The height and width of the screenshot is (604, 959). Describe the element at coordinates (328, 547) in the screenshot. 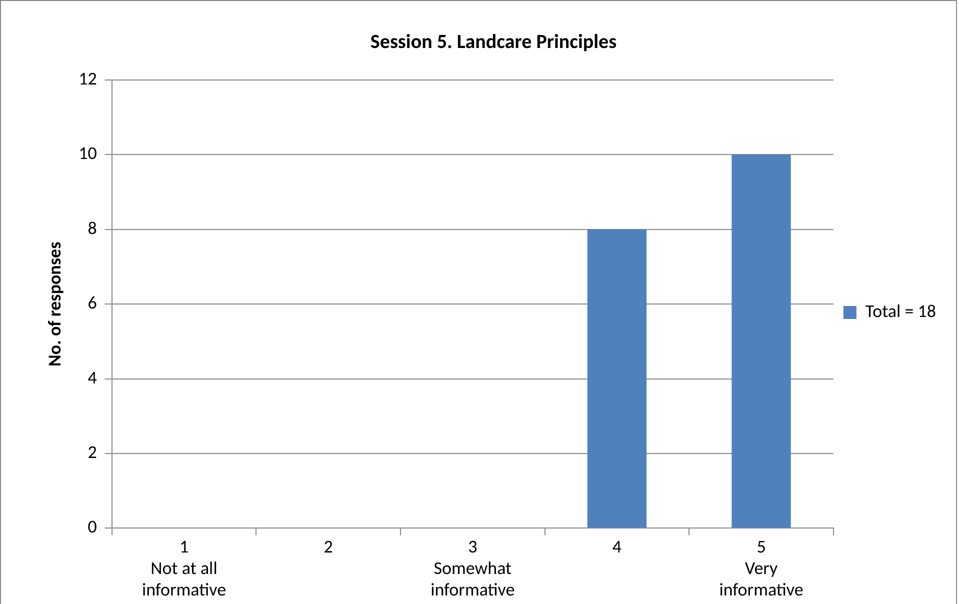

I see `x-tick-label: 2` at that location.